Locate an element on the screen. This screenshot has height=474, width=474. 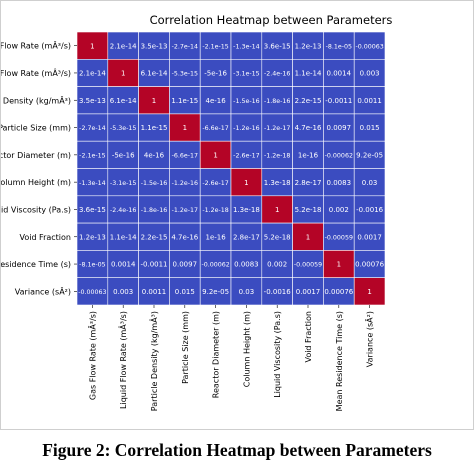
row-label: Liquid Flow Rate (mÂ³/s) is located at coordinates (36, 72).